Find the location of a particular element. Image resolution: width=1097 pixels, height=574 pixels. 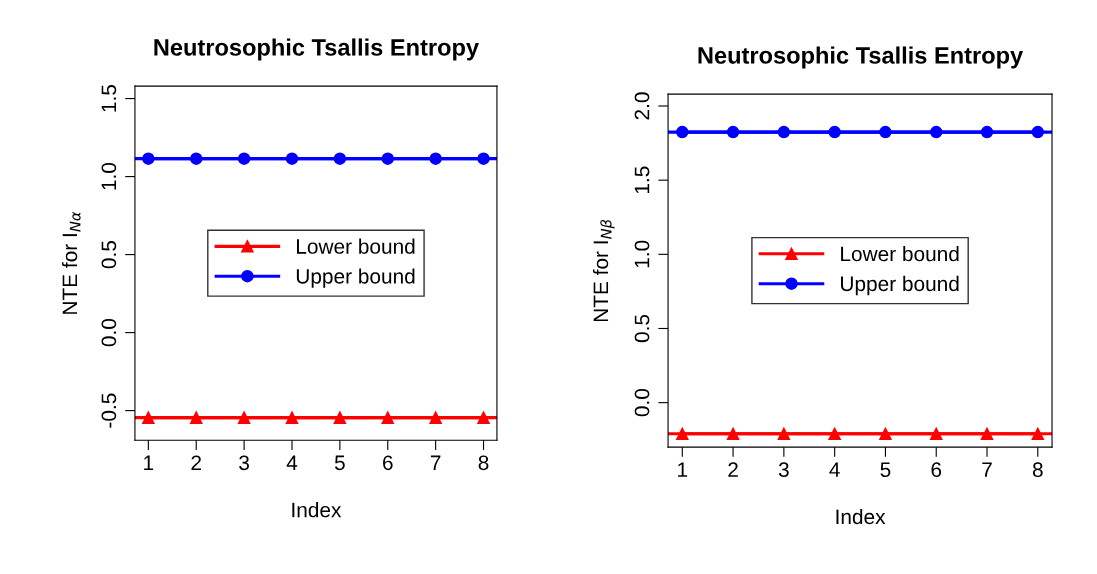

y-tick-label: -0.5 is located at coordinates (109, 410).